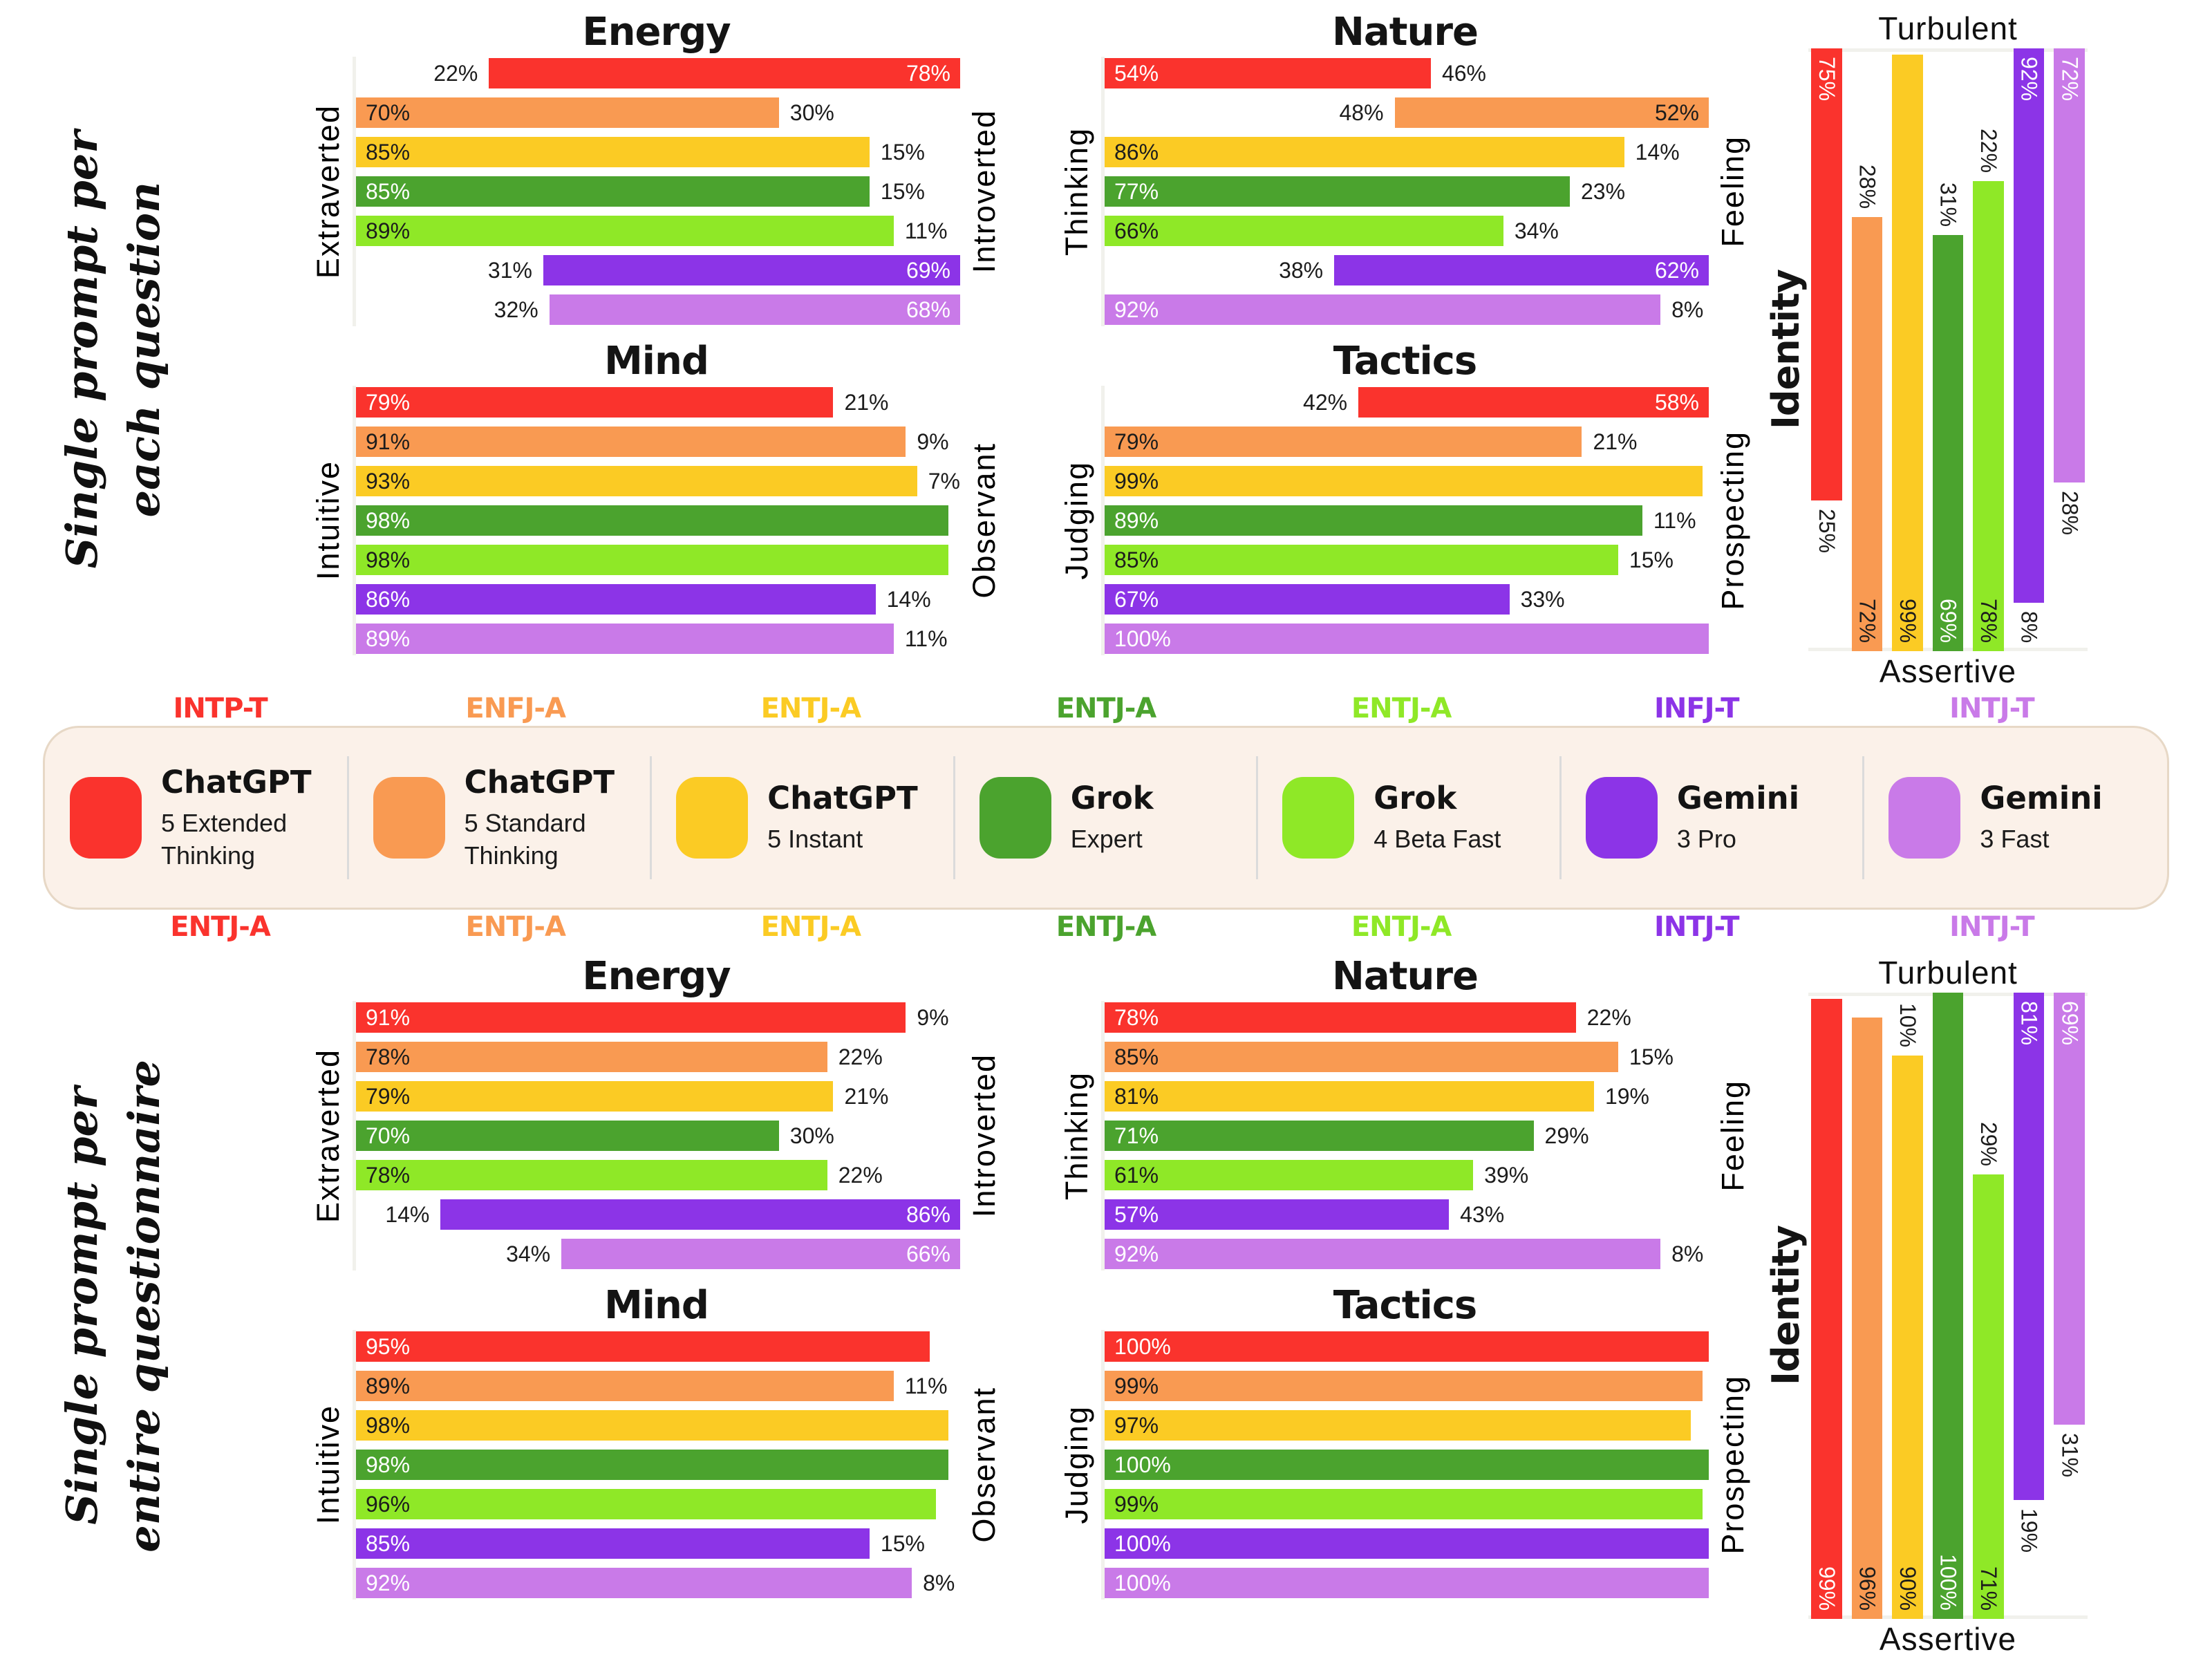  I want to click on bar-value-label: 66%, so click(1136, 231).